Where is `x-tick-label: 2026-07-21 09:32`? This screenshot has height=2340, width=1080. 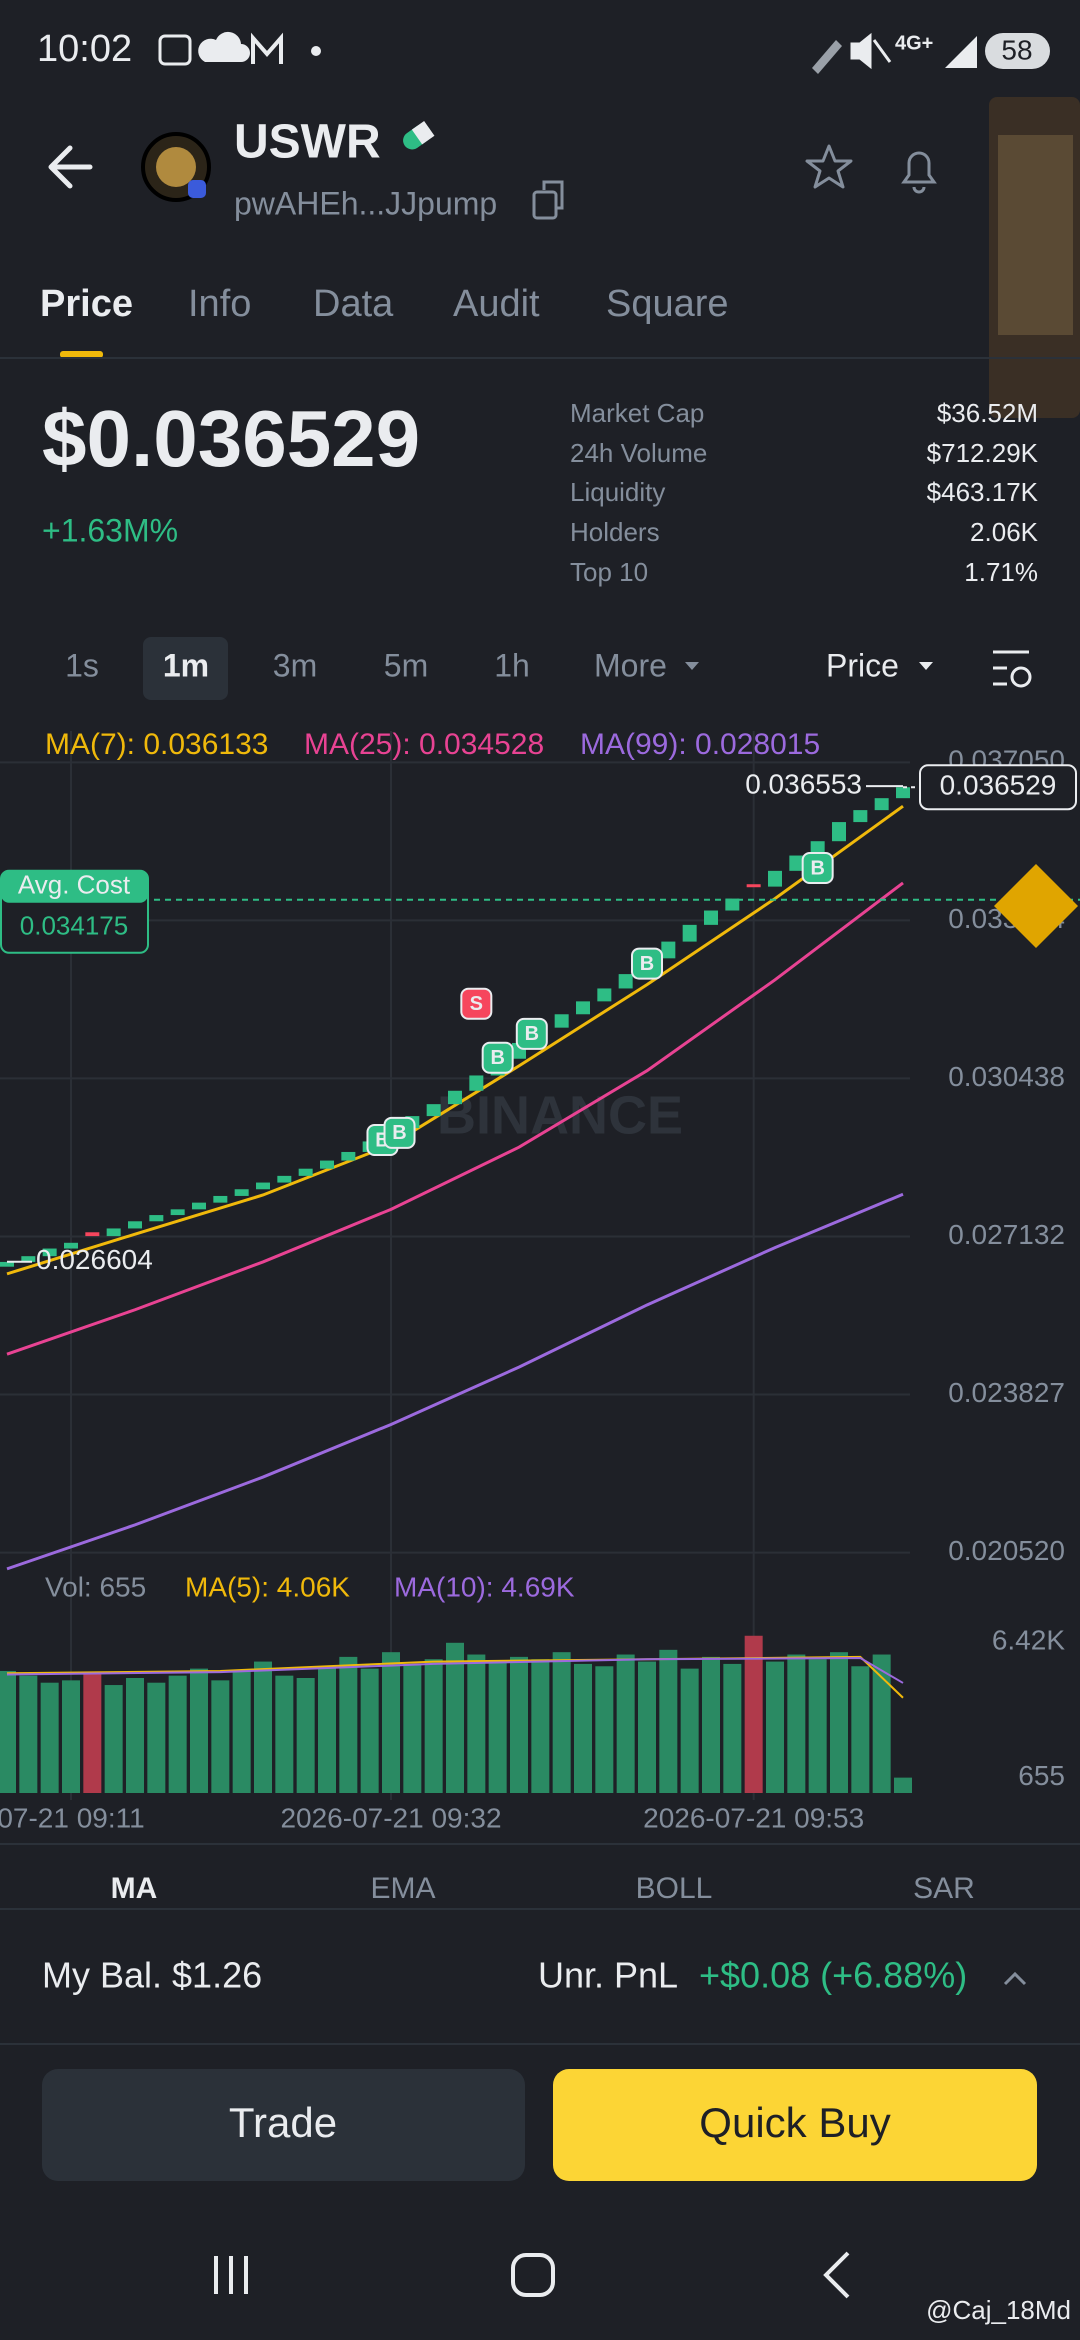
x-tick-label: 2026-07-21 09:32 is located at coordinates (390, 1817).